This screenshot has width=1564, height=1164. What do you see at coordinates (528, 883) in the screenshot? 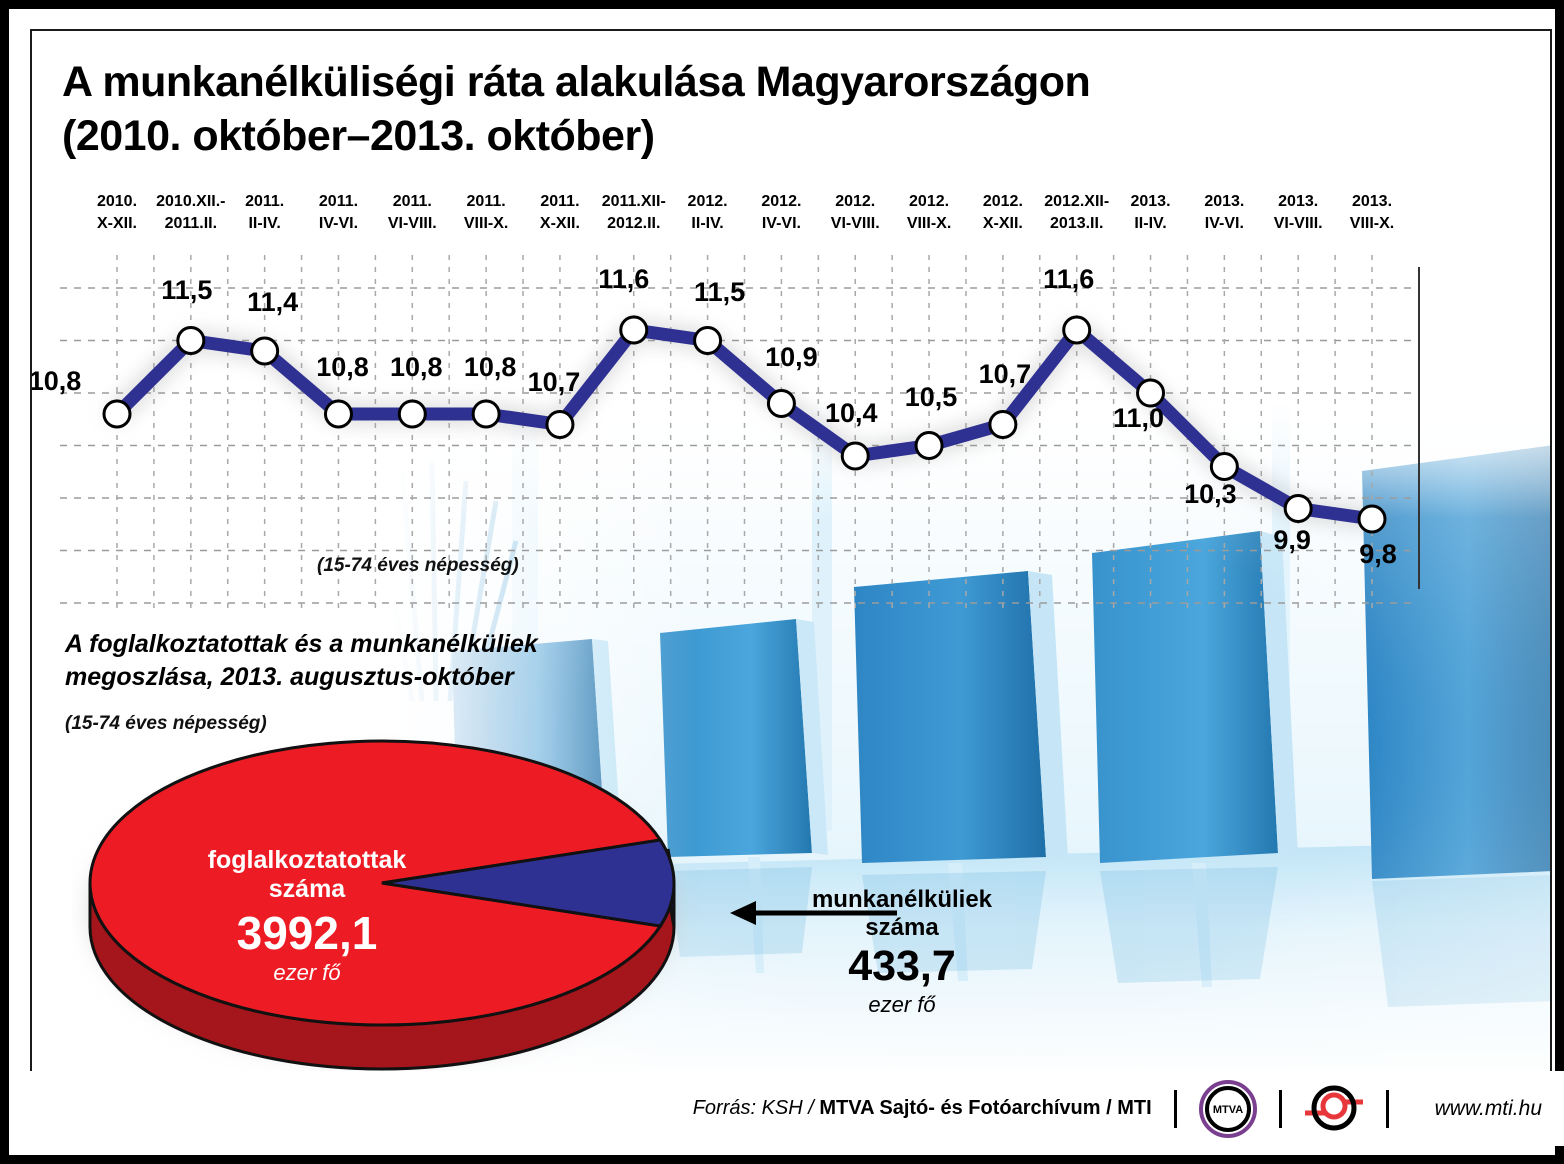
I see `pie-slice-unemployed` at bounding box center [528, 883].